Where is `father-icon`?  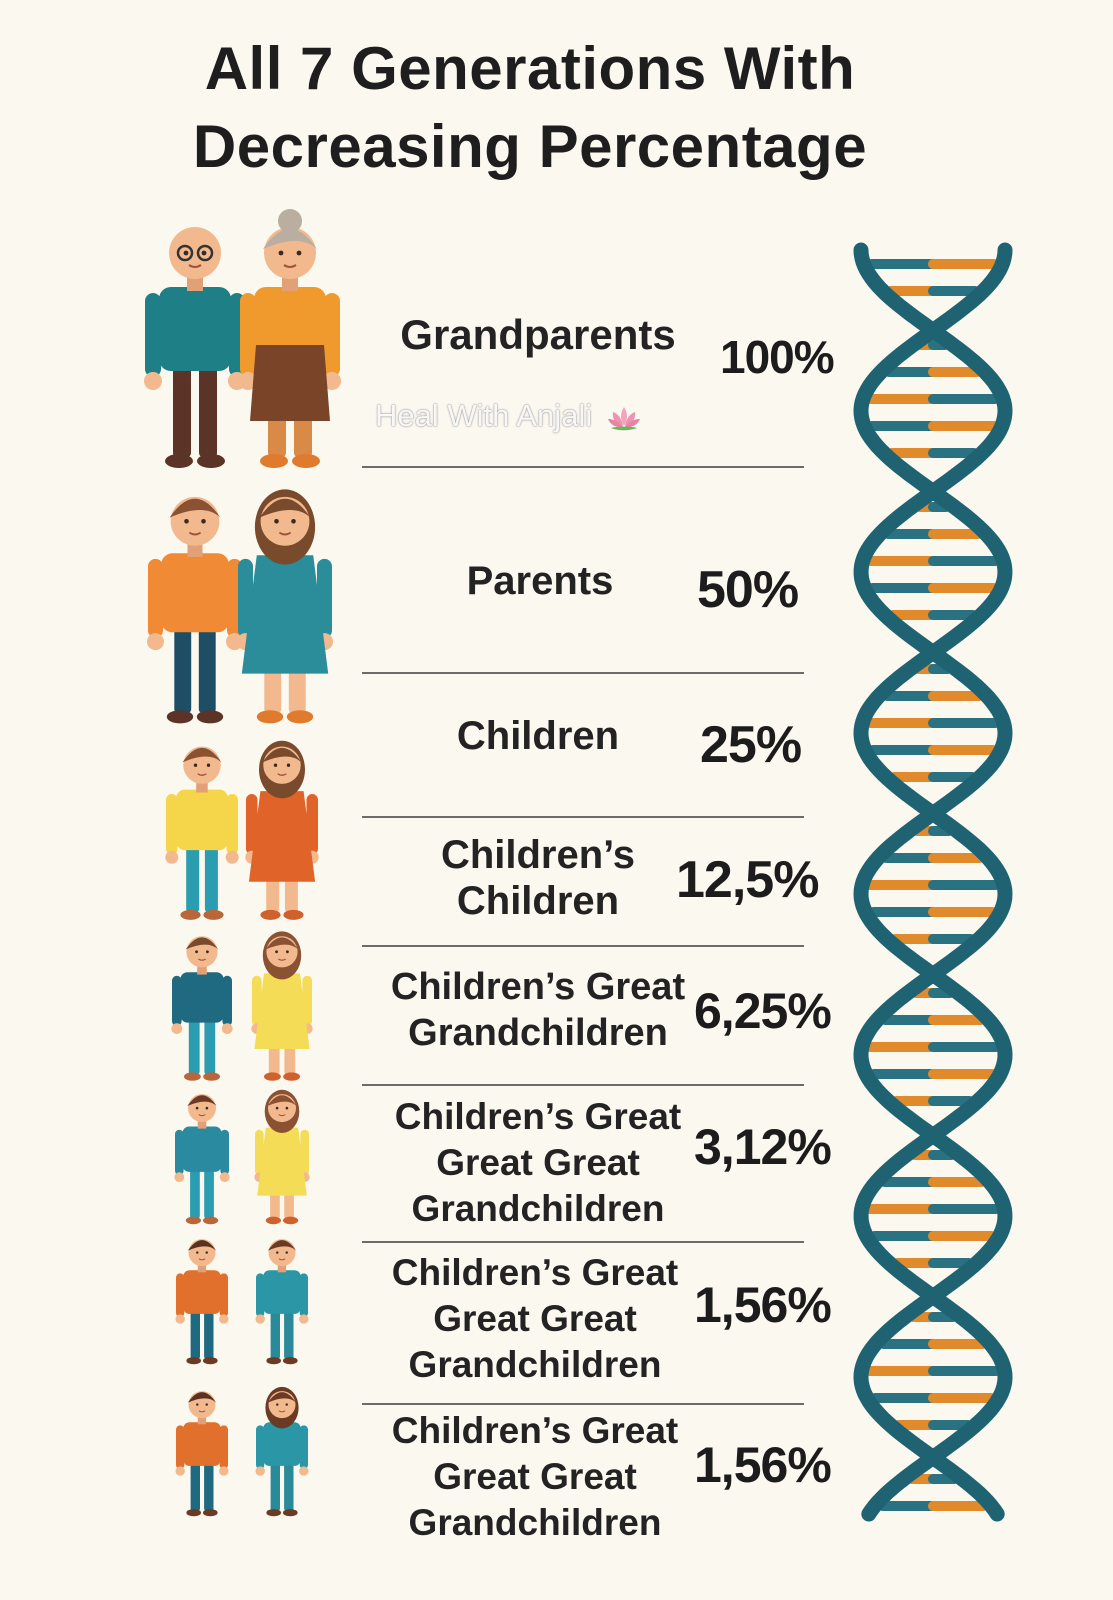 father-icon is located at coordinates (195, 610).